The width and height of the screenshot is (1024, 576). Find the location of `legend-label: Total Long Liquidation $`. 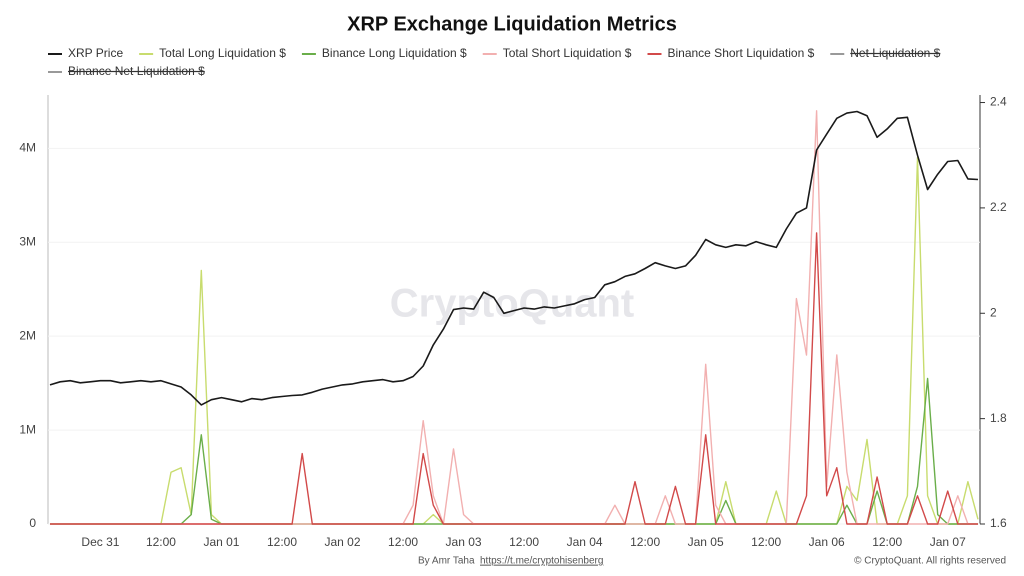

legend-label: Total Long Liquidation $ is located at coordinates (222, 53).